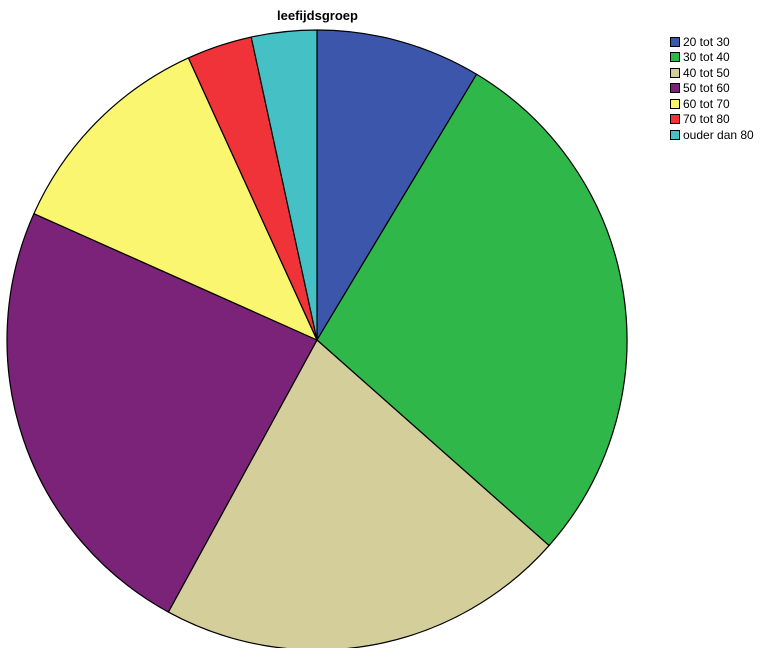 The width and height of the screenshot is (775, 648). What do you see at coordinates (317, 15) in the screenshot?
I see `chart-title: leefijdsgroep` at bounding box center [317, 15].